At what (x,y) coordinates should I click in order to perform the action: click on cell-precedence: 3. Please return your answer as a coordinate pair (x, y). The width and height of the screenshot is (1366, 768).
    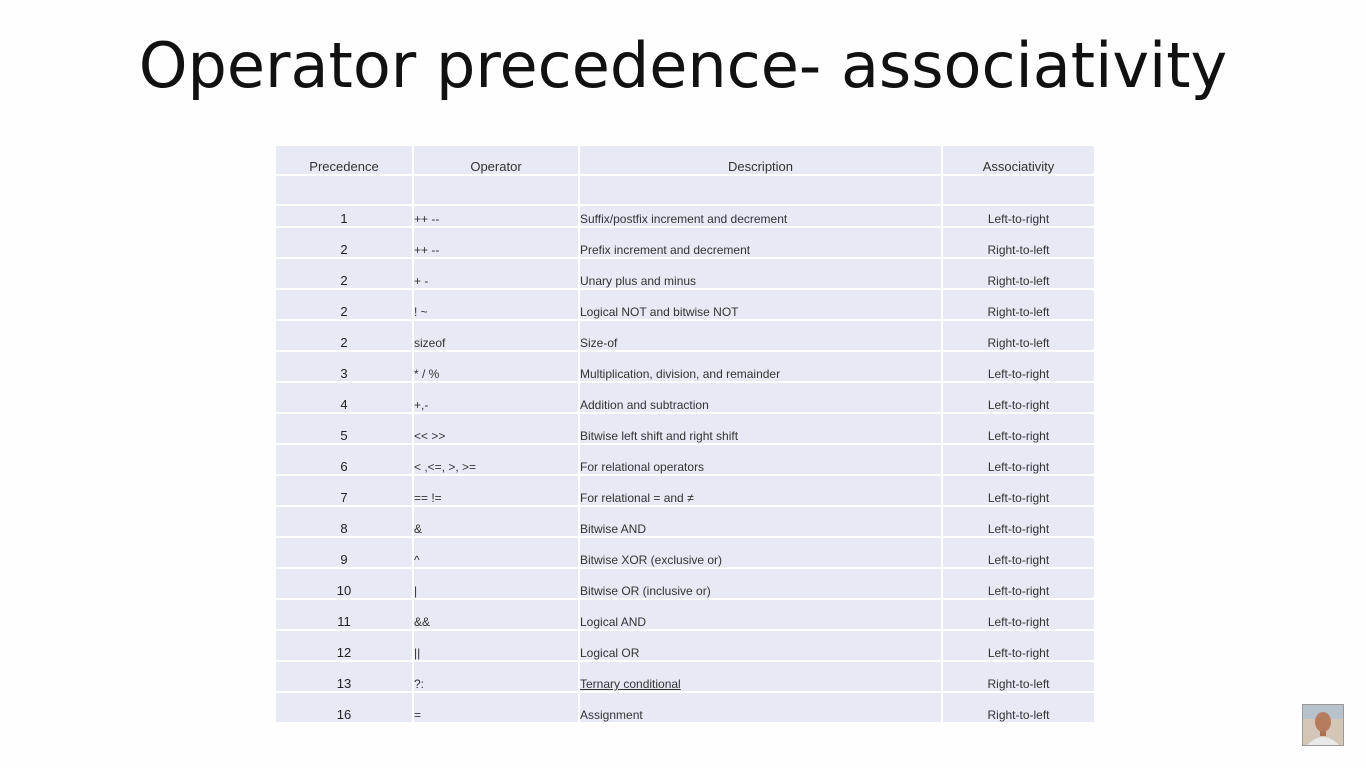
    Looking at the image, I should click on (345, 367).